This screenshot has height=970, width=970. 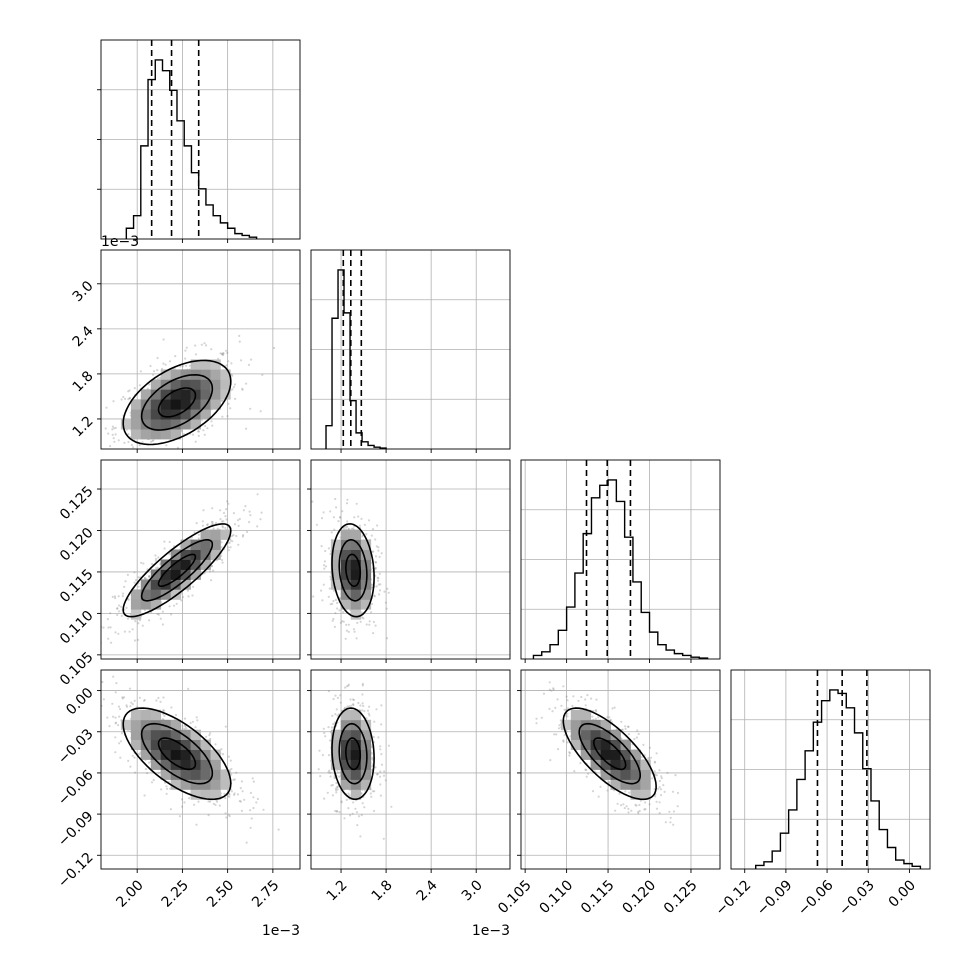 I want to click on x-tick-label: 0.120, so click(x=639, y=897).